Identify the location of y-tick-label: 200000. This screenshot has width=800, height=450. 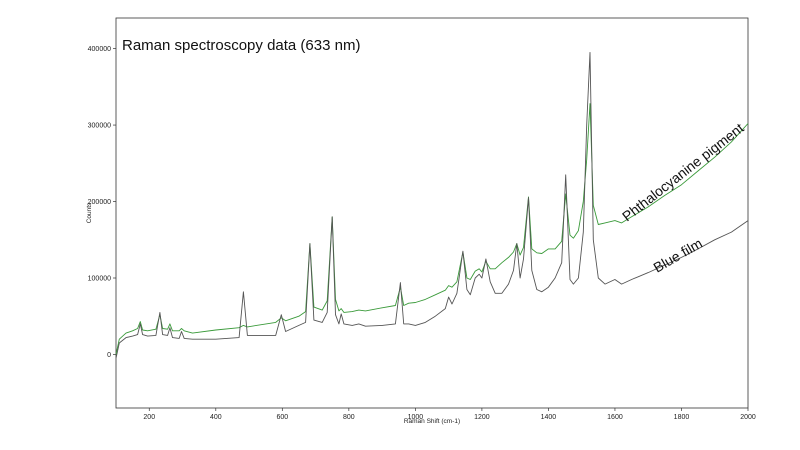
(99, 202).